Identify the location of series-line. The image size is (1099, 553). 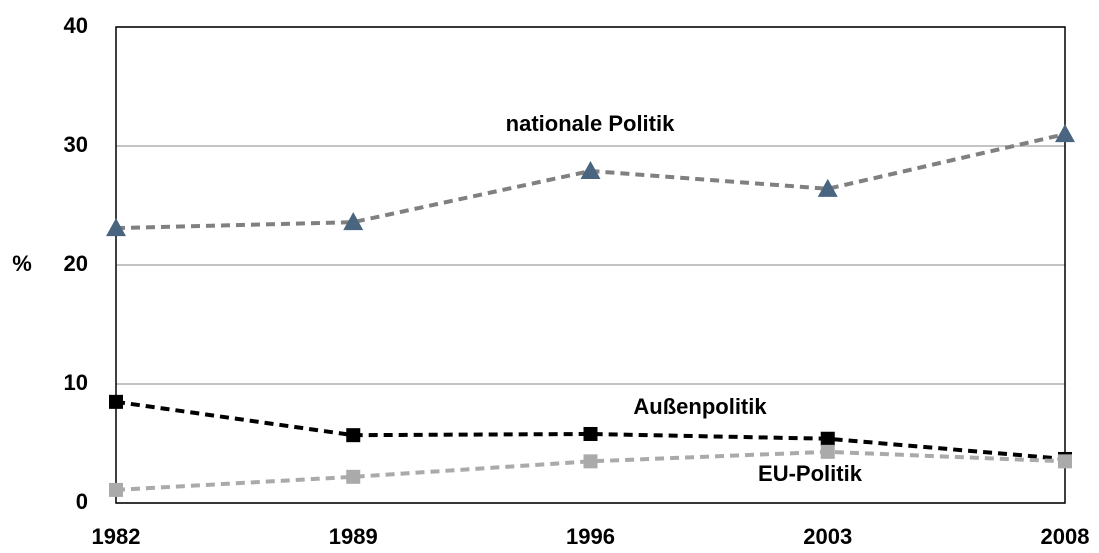
(590, 470).